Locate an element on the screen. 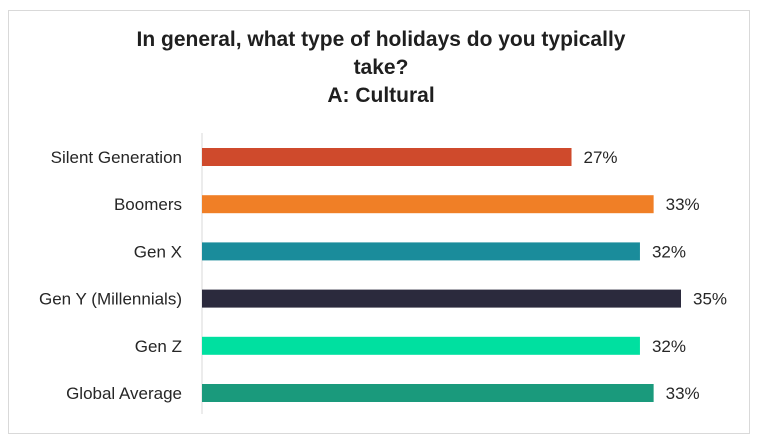 This screenshot has width=762, height=447. category-label: Global Average is located at coordinates (124, 393).